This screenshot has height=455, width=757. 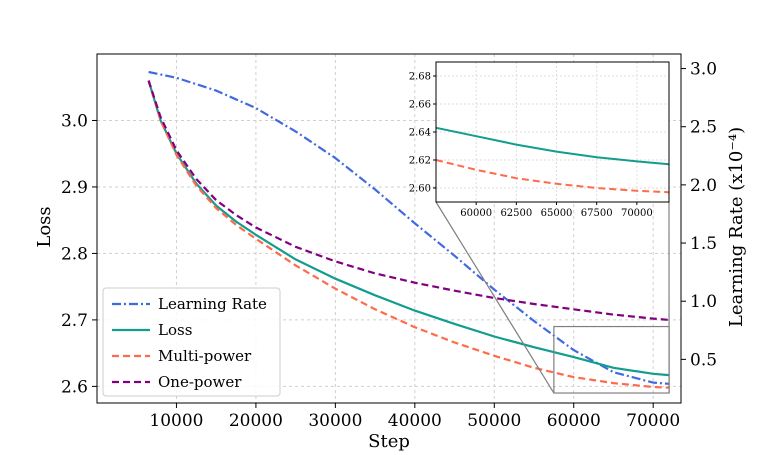 I want to click on zoom-connector-left, so click(x=495, y=297).